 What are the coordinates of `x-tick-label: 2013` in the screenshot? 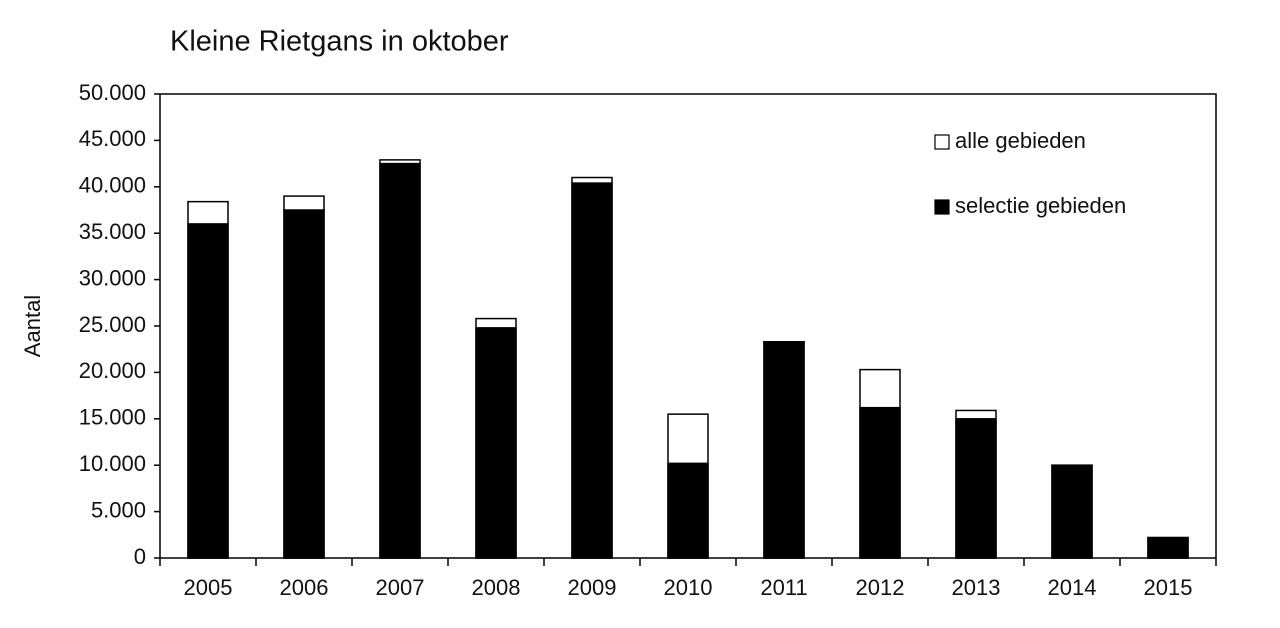 It's located at (976, 587).